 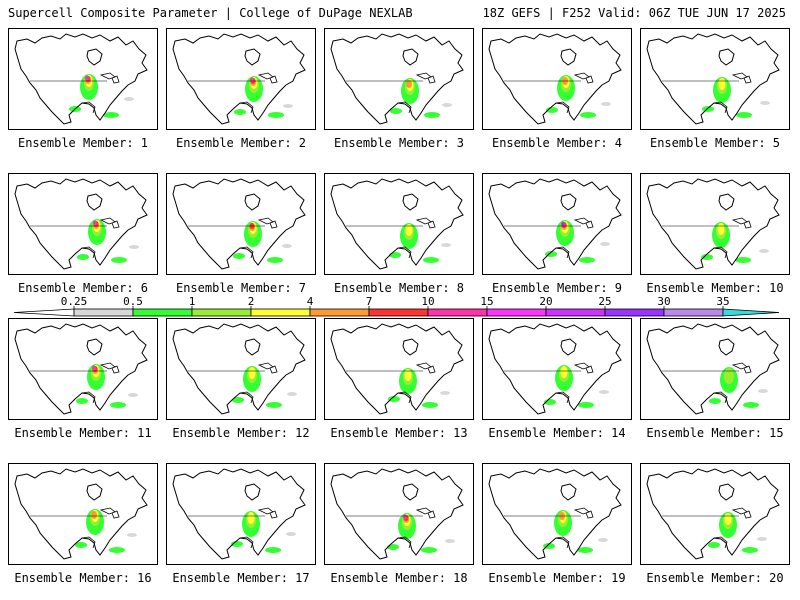 I want to click on ensemble-member-label: Ensemble Member: 18, so click(x=399, y=578).